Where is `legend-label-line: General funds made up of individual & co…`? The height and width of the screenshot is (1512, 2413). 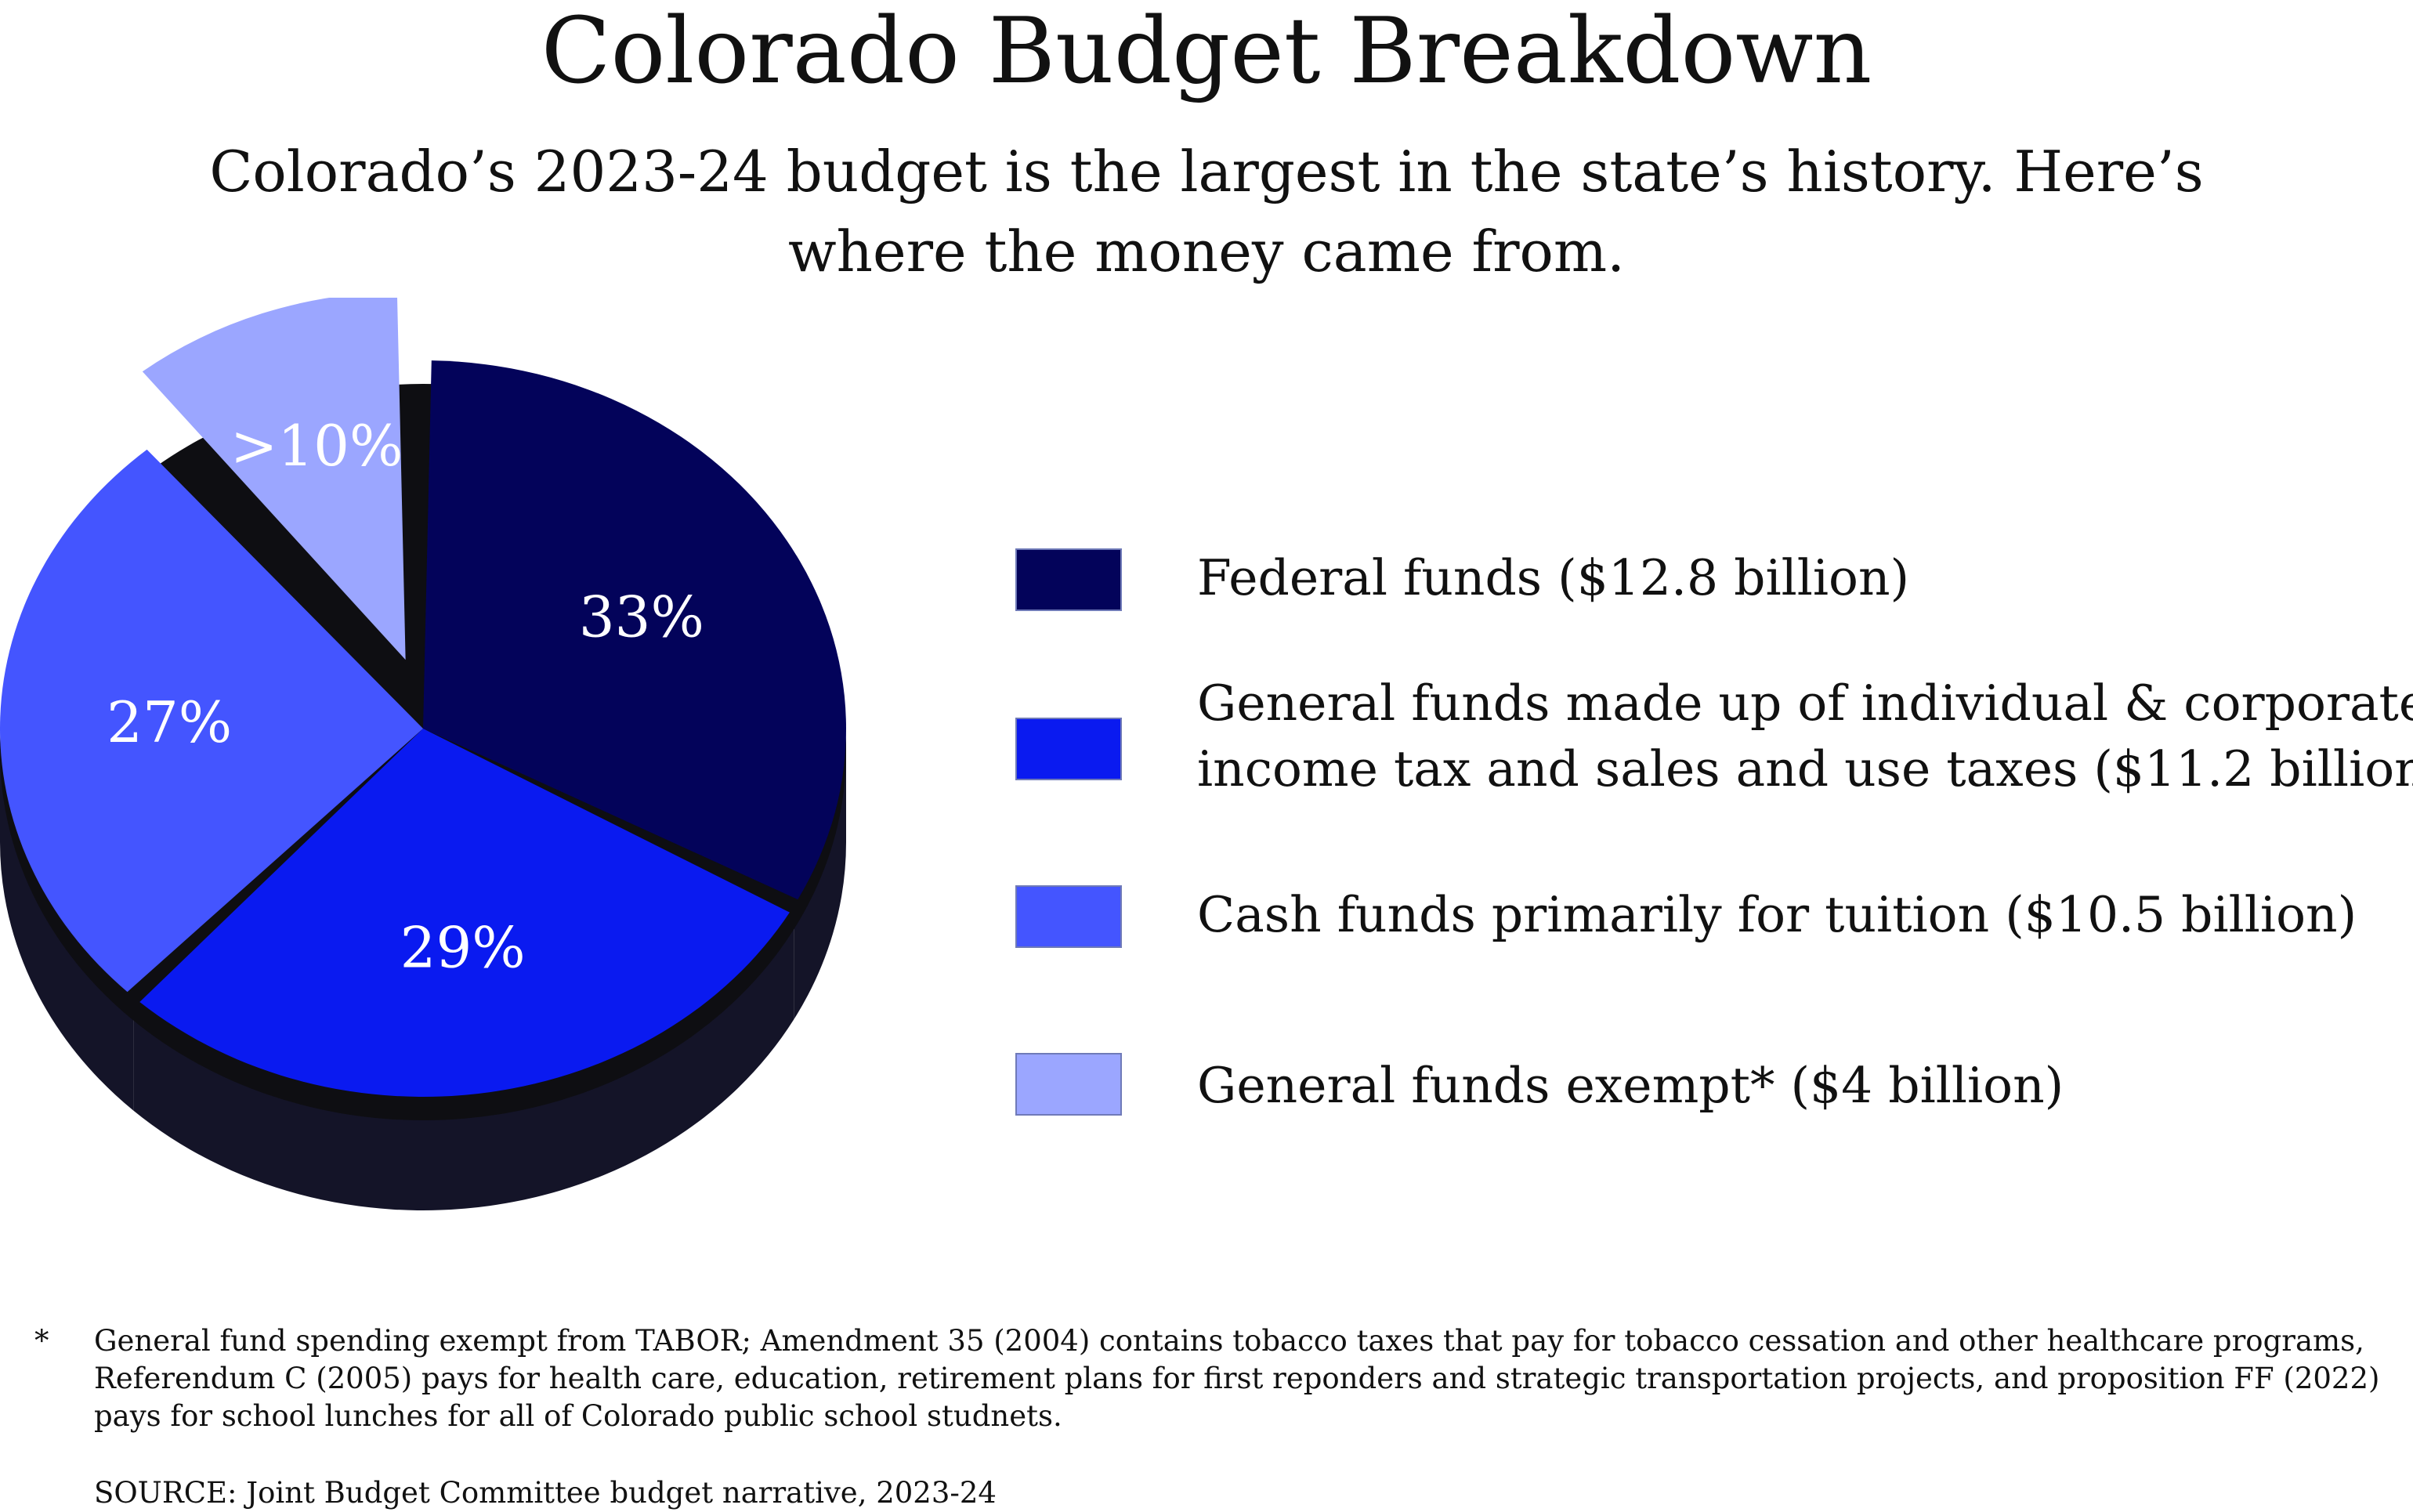 legend-label-line: General funds made up of individual & co… is located at coordinates (1805, 704).